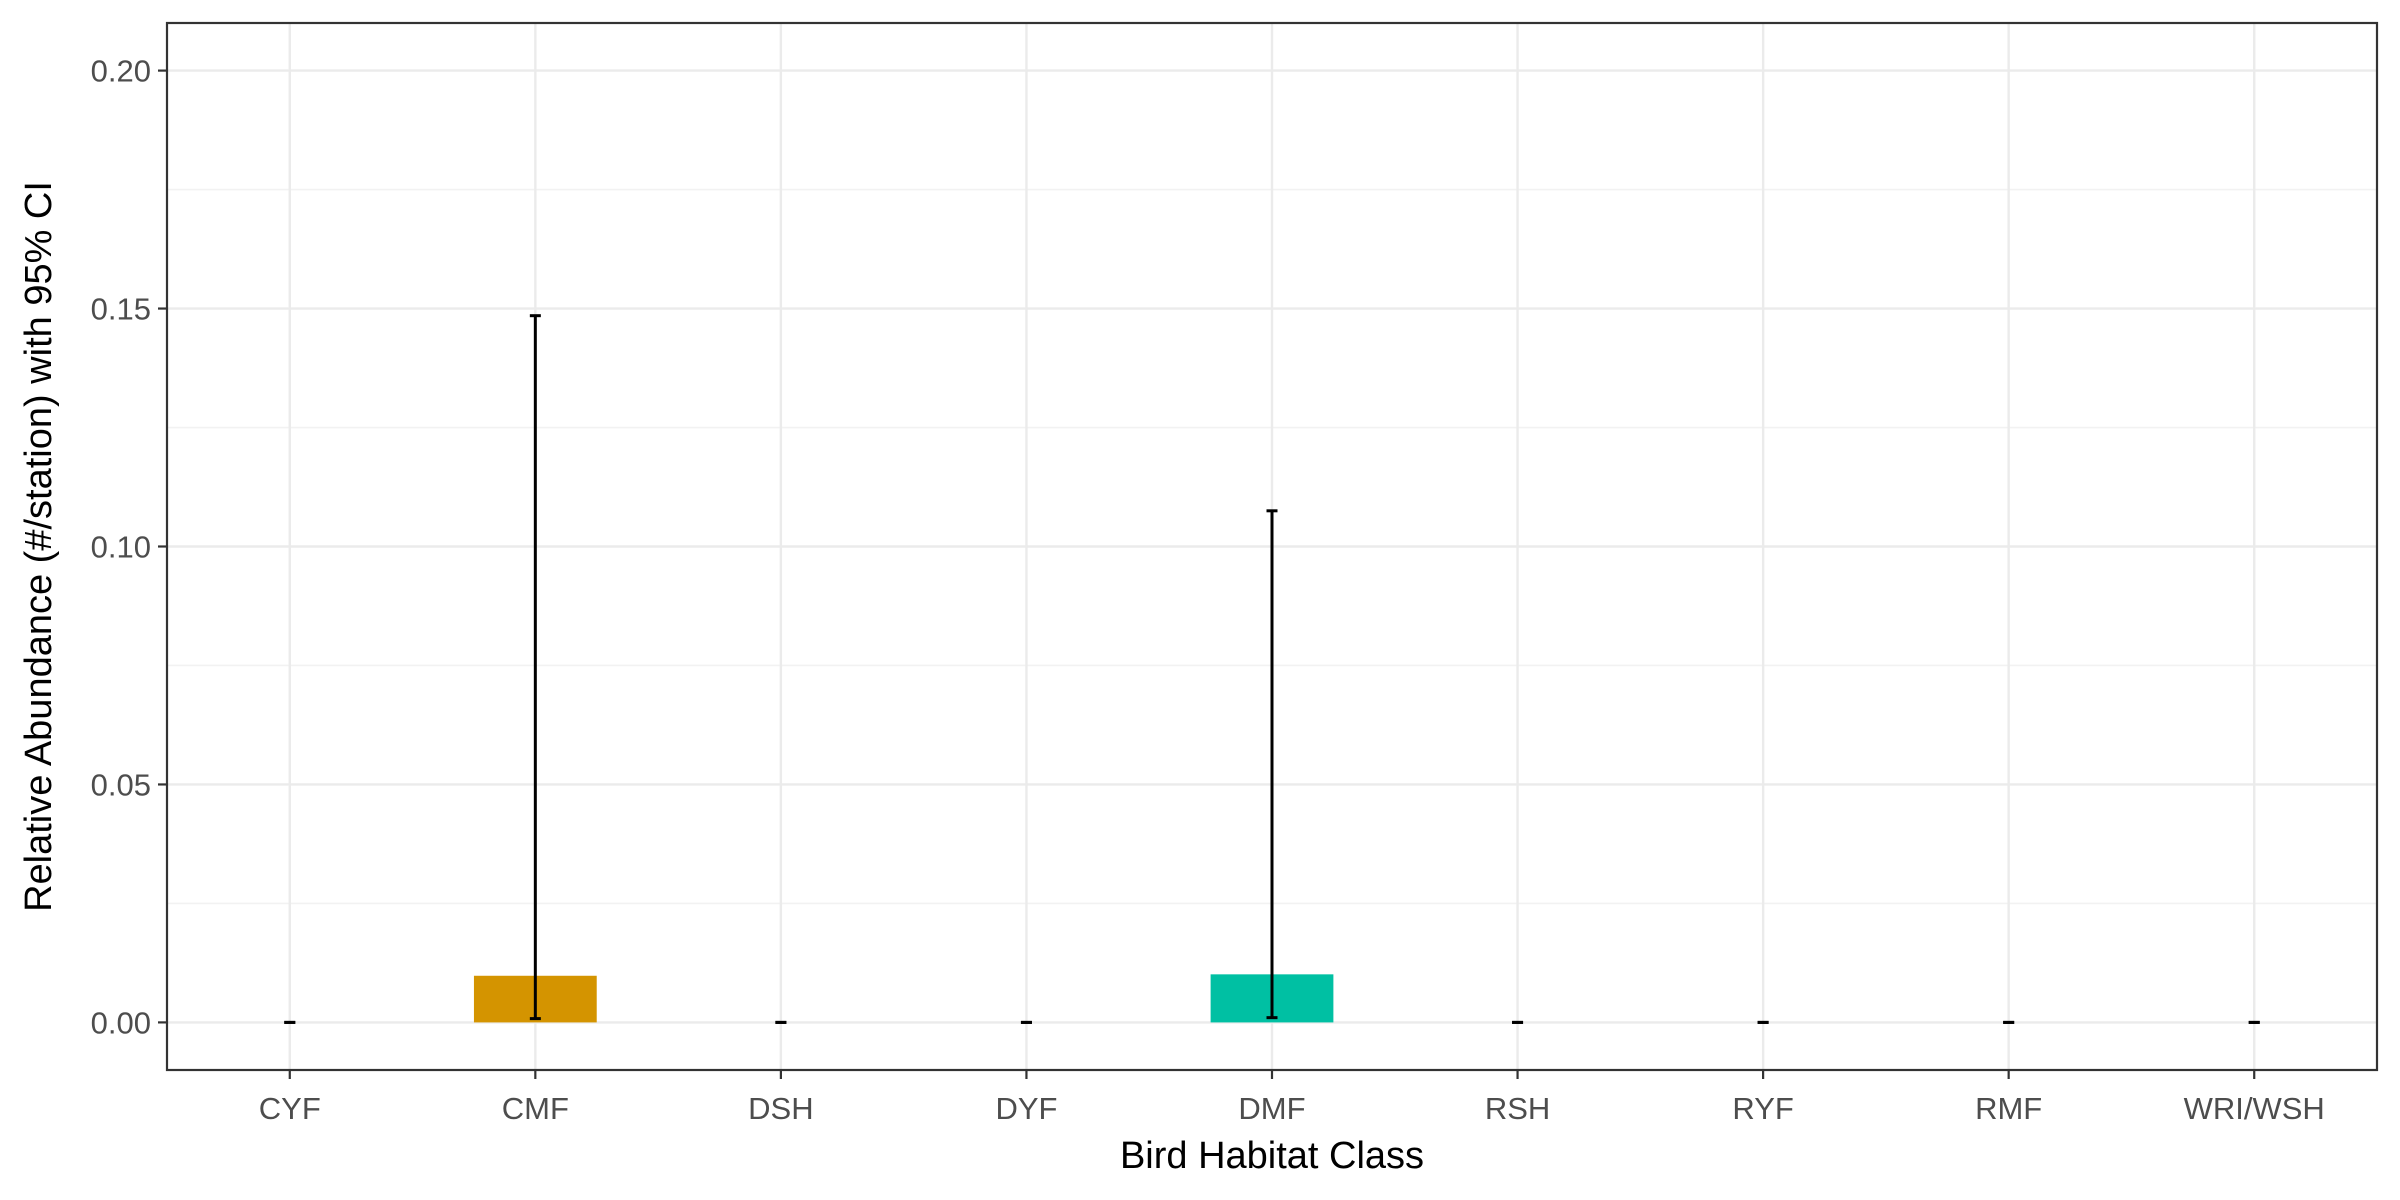  I want to click on x-tick-label: DSH, so click(780, 1108).